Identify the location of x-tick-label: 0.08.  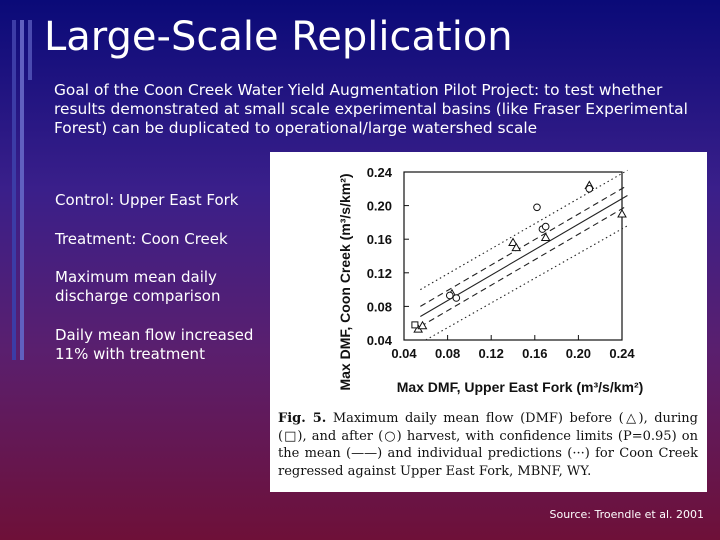
(447, 353).